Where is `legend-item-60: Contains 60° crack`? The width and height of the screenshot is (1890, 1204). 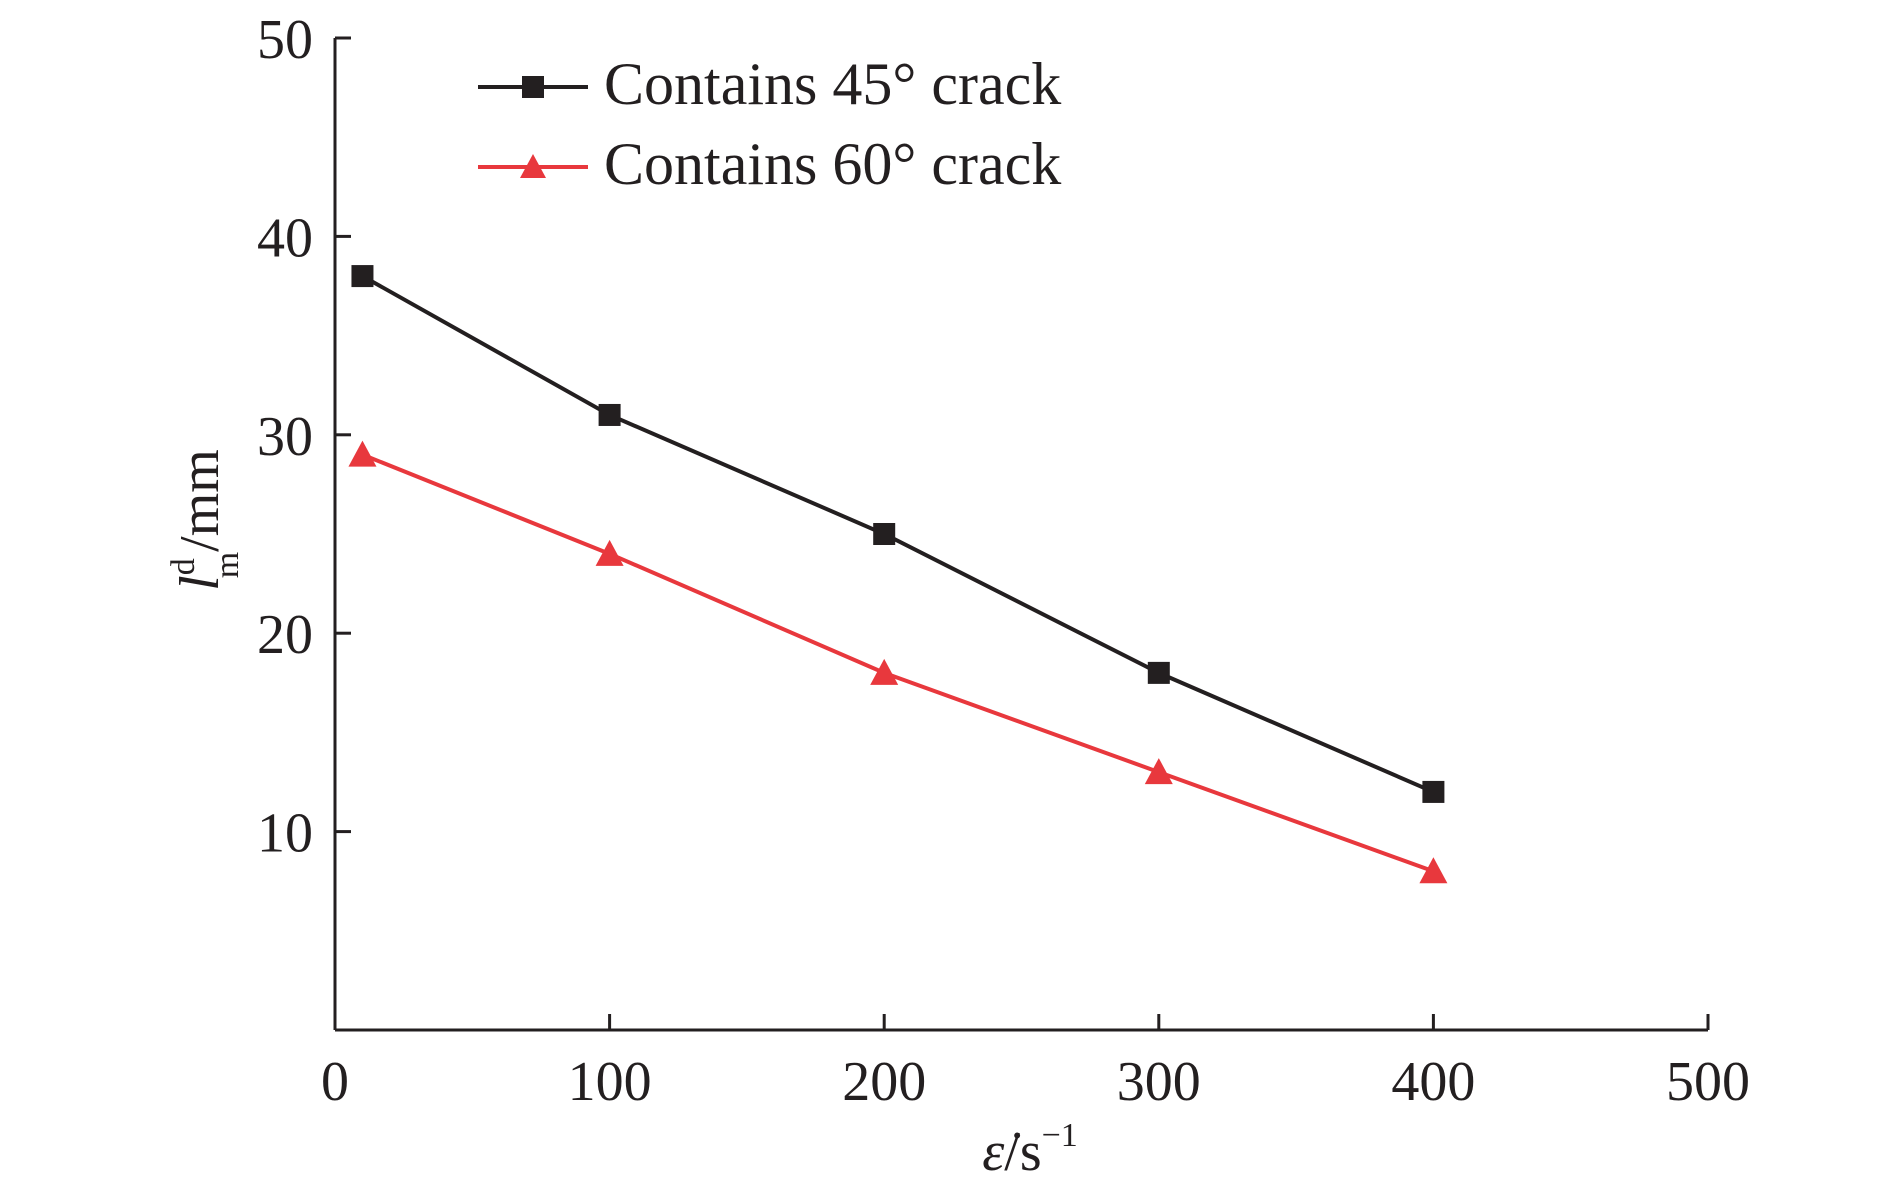
legend-item-60: Contains 60° crack is located at coordinates (769, 164).